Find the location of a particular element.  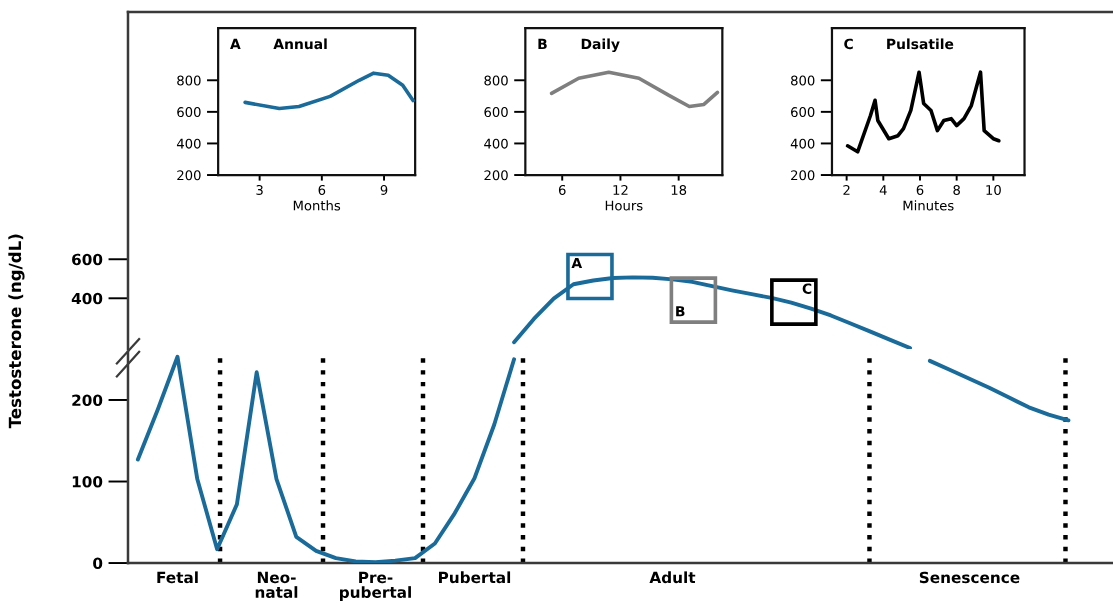

x-tick-label: Neo- natal is located at coordinates (276, 584).